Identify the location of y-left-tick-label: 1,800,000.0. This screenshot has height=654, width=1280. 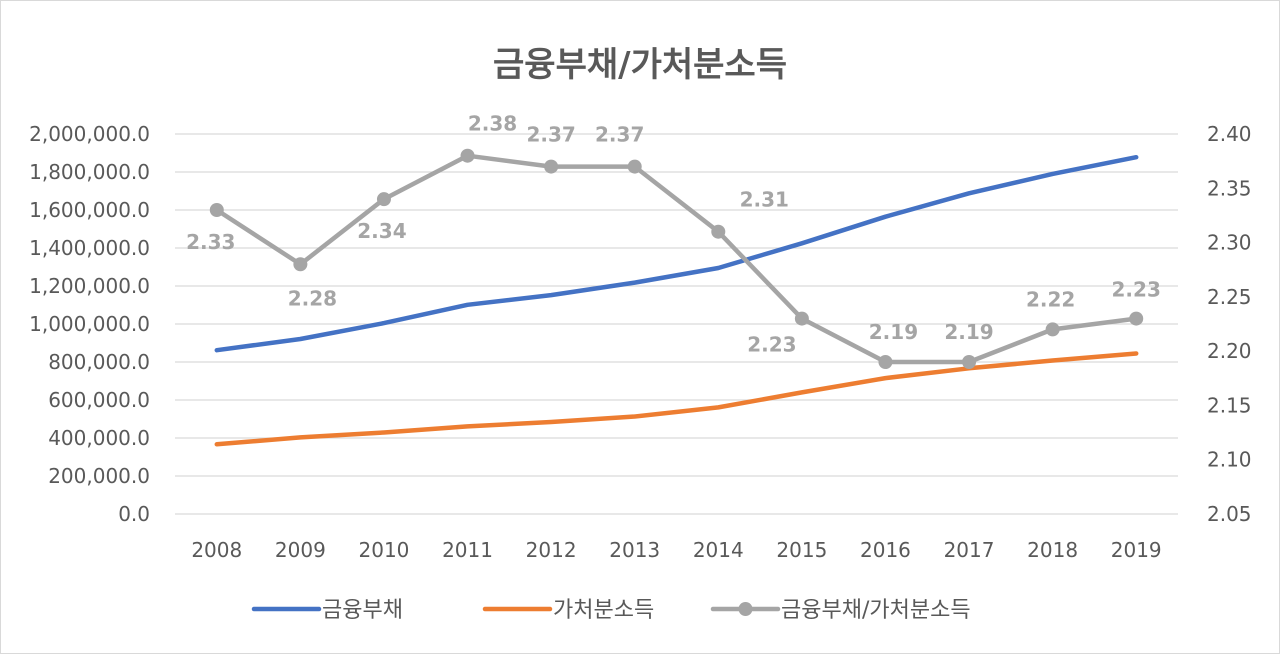
(89, 172).